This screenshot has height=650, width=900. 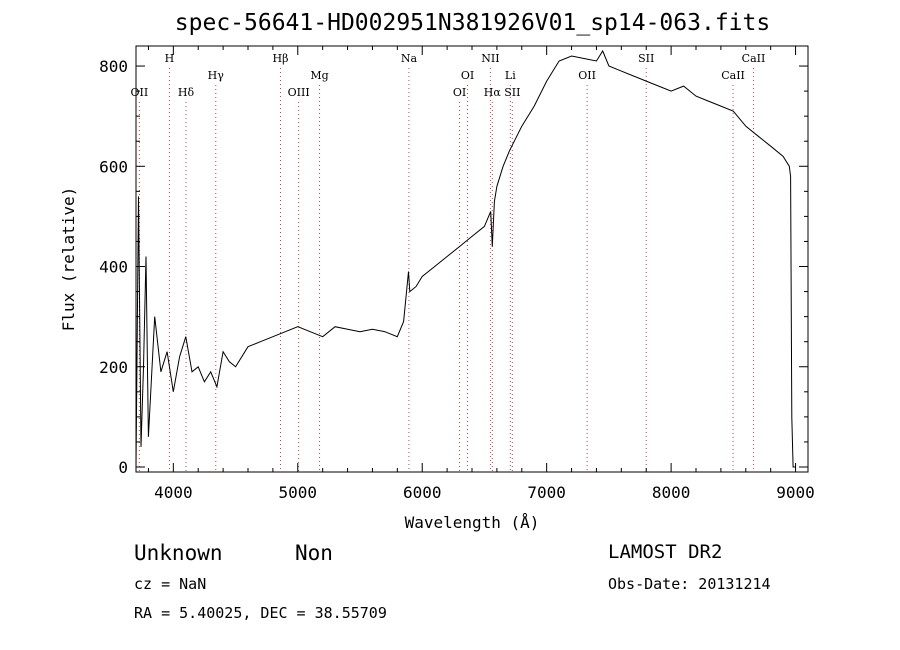 I want to click on x-tick-label: 5000, so click(x=298, y=492).